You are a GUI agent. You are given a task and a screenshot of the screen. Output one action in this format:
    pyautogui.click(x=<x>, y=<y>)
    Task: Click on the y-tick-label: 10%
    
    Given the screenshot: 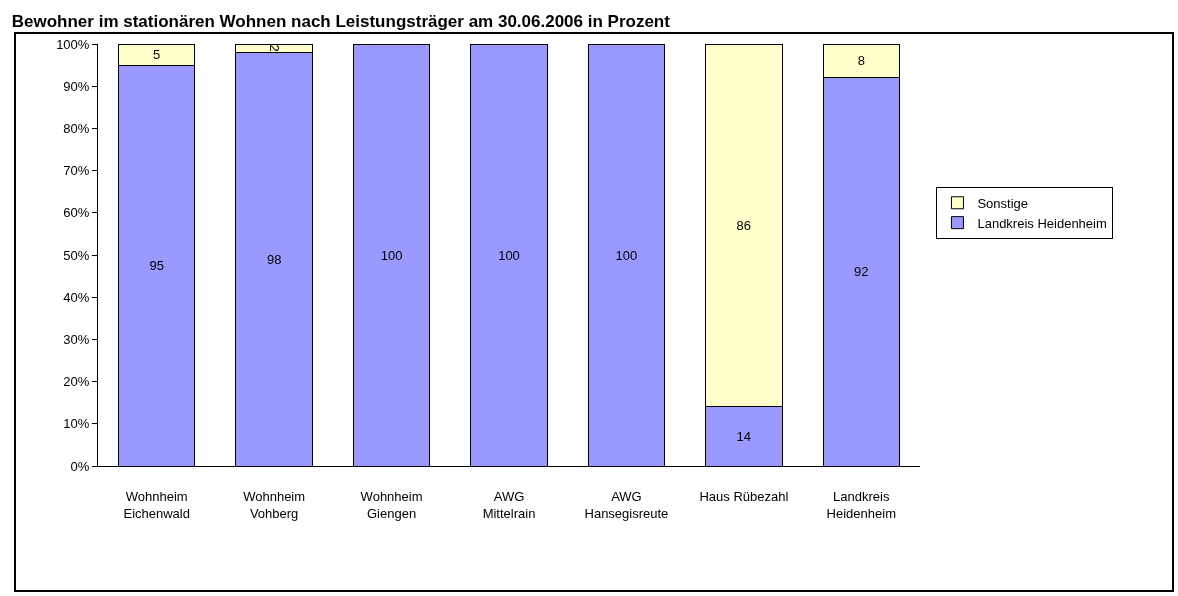 What is the action you would take?
    pyautogui.click(x=76, y=424)
    